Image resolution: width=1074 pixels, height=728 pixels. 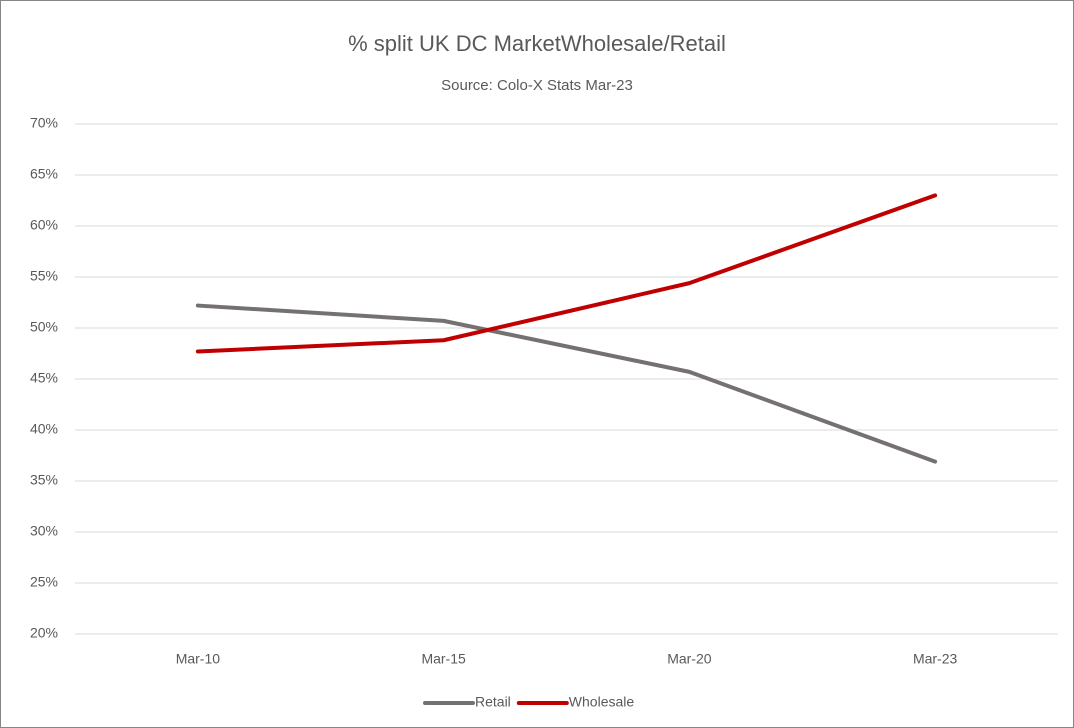 What do you see at coordinates (537, 85) in the screenshot?
I see `chart-subtitle: Source: Colo-X Stats Mar-23` at bounding box center [537, 85].